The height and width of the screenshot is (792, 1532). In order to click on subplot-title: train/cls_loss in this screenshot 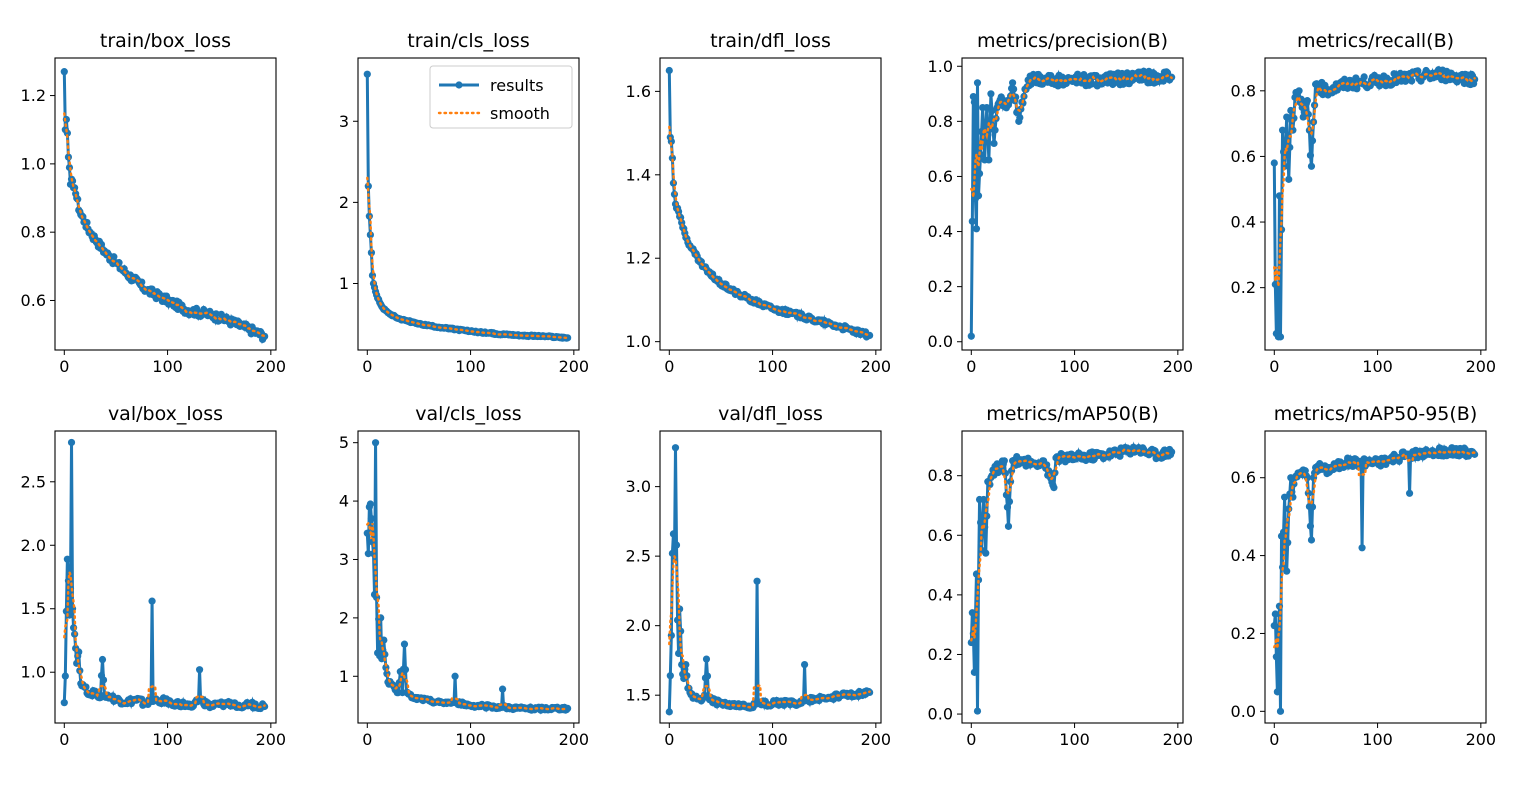, I will do `click(468, 41)`.